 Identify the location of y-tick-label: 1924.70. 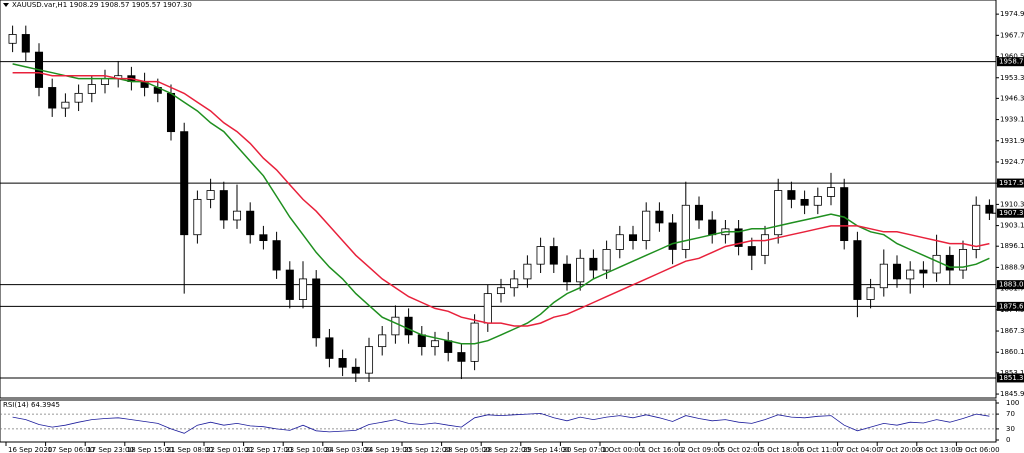
(1012, 162).